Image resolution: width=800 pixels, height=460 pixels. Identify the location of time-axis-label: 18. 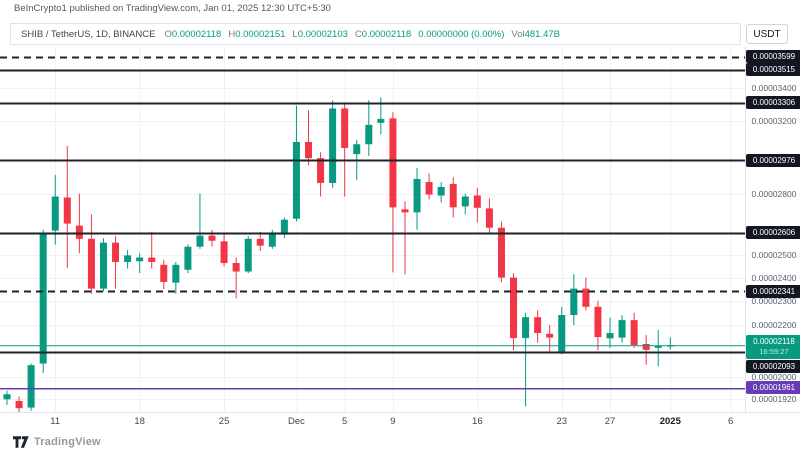
(139, 421).